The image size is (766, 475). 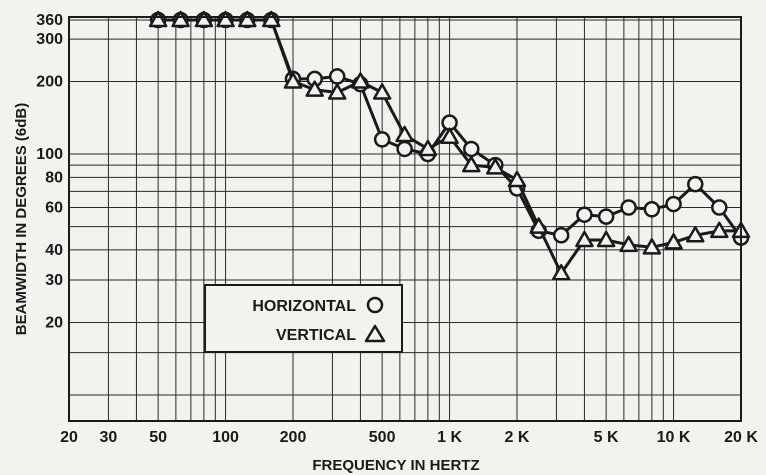 What do you see at coordinates (517, 437) in the screenshot?
I see `x-tick-label: 2 K` at bounding box center [517, 437].